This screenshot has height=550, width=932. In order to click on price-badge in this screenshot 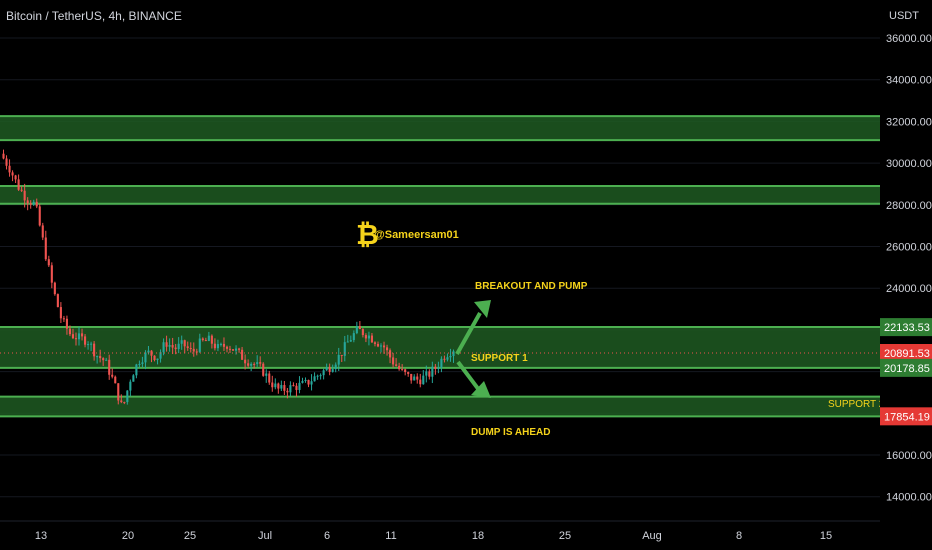, I will do `click(906, 367)`.